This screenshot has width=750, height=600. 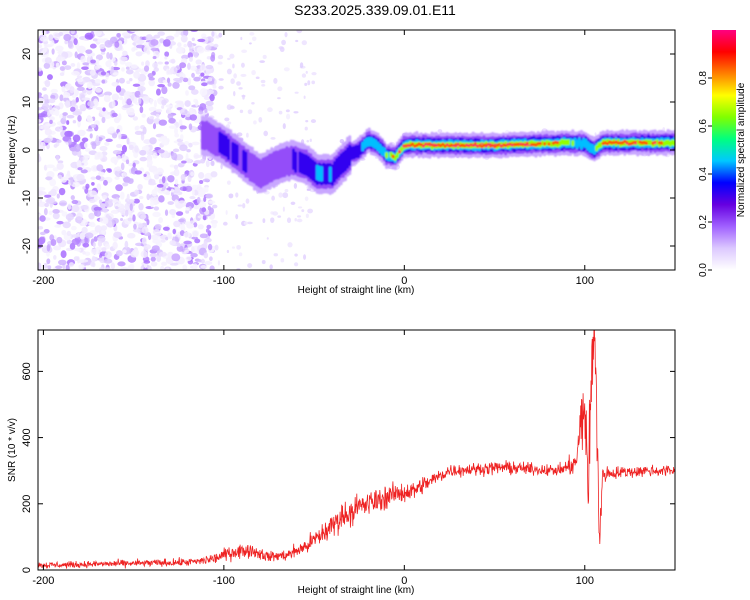 What do you see at coordinates (27, 570) in the screenshot?
I see `y-tick-label: 0` at bounding box center [27, 570].